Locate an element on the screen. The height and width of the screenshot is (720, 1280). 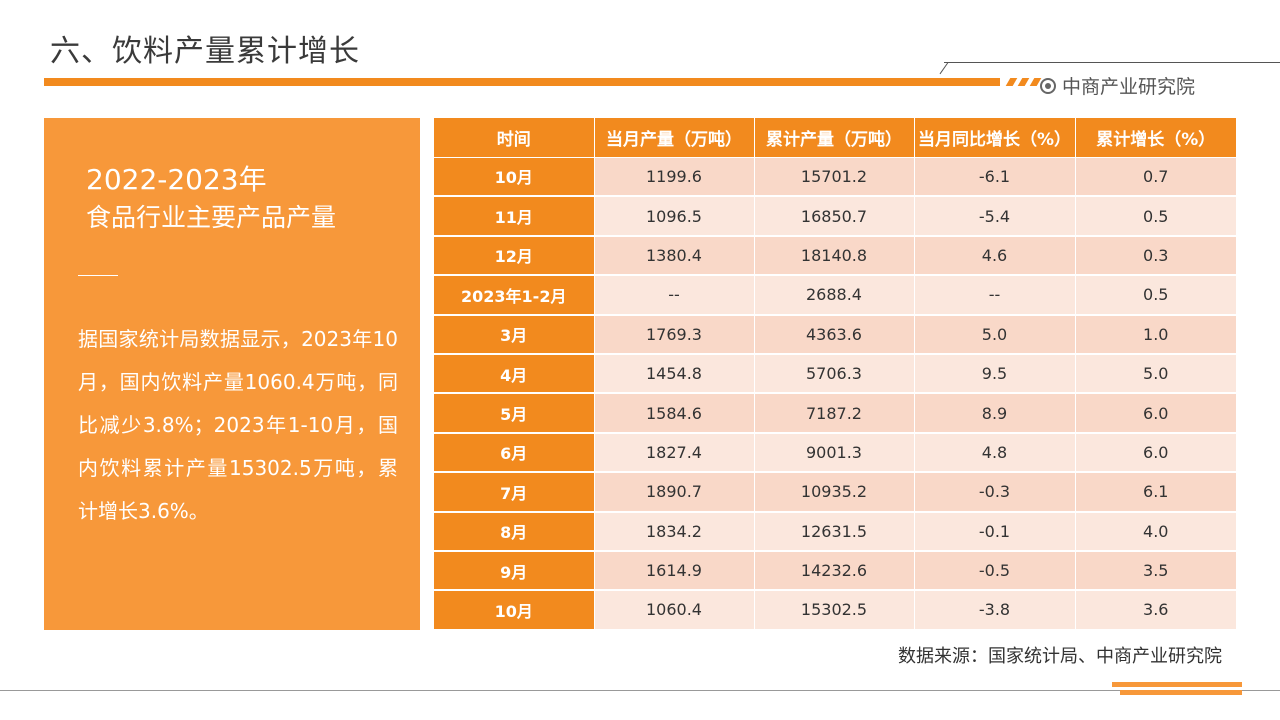
brand-name: 中商产业研究院 is located at coordinates (1129, 87).